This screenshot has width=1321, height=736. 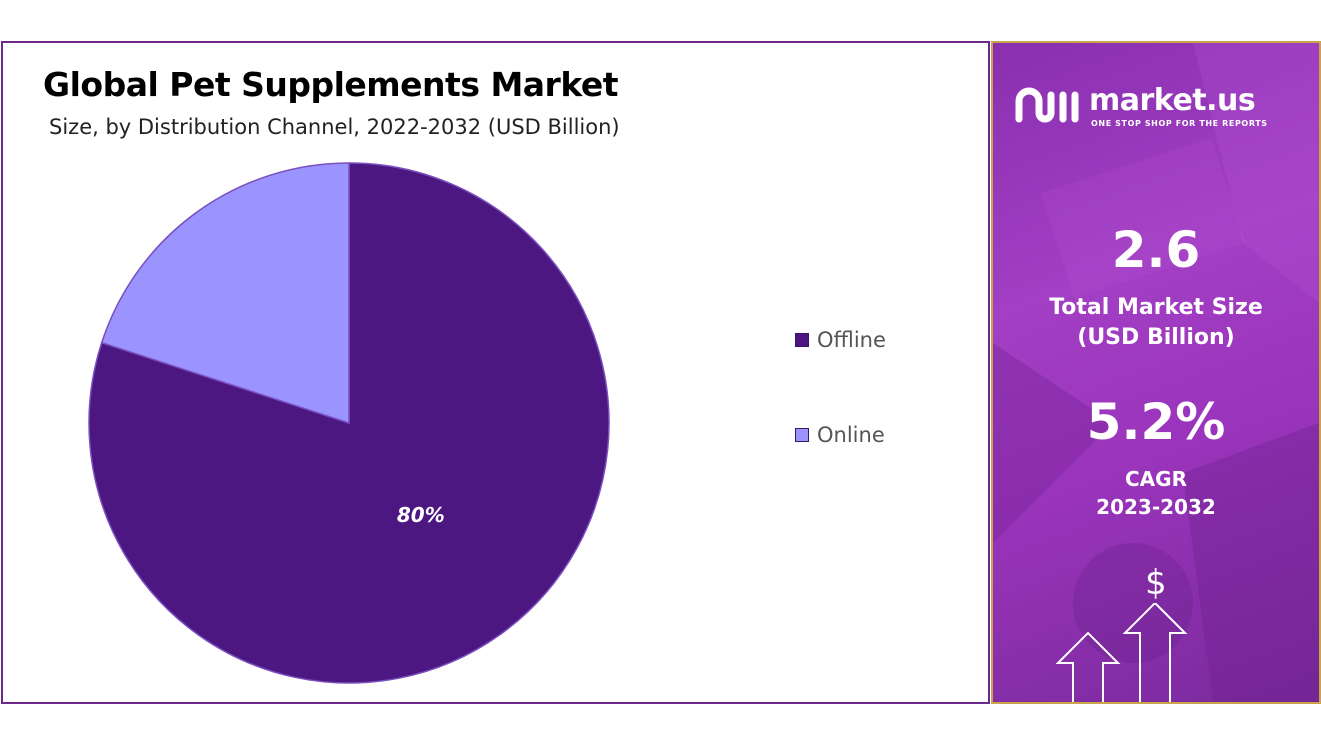 I want to click on cagr-stat: 5.2%, so click(x=1156, y=422).